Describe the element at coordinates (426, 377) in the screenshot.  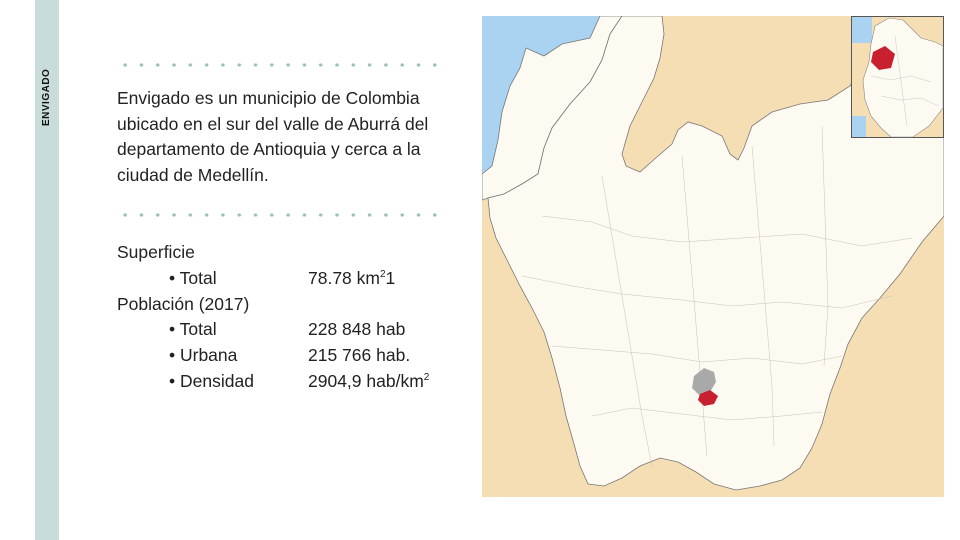
I see `population-density-sup: 2` at that location.